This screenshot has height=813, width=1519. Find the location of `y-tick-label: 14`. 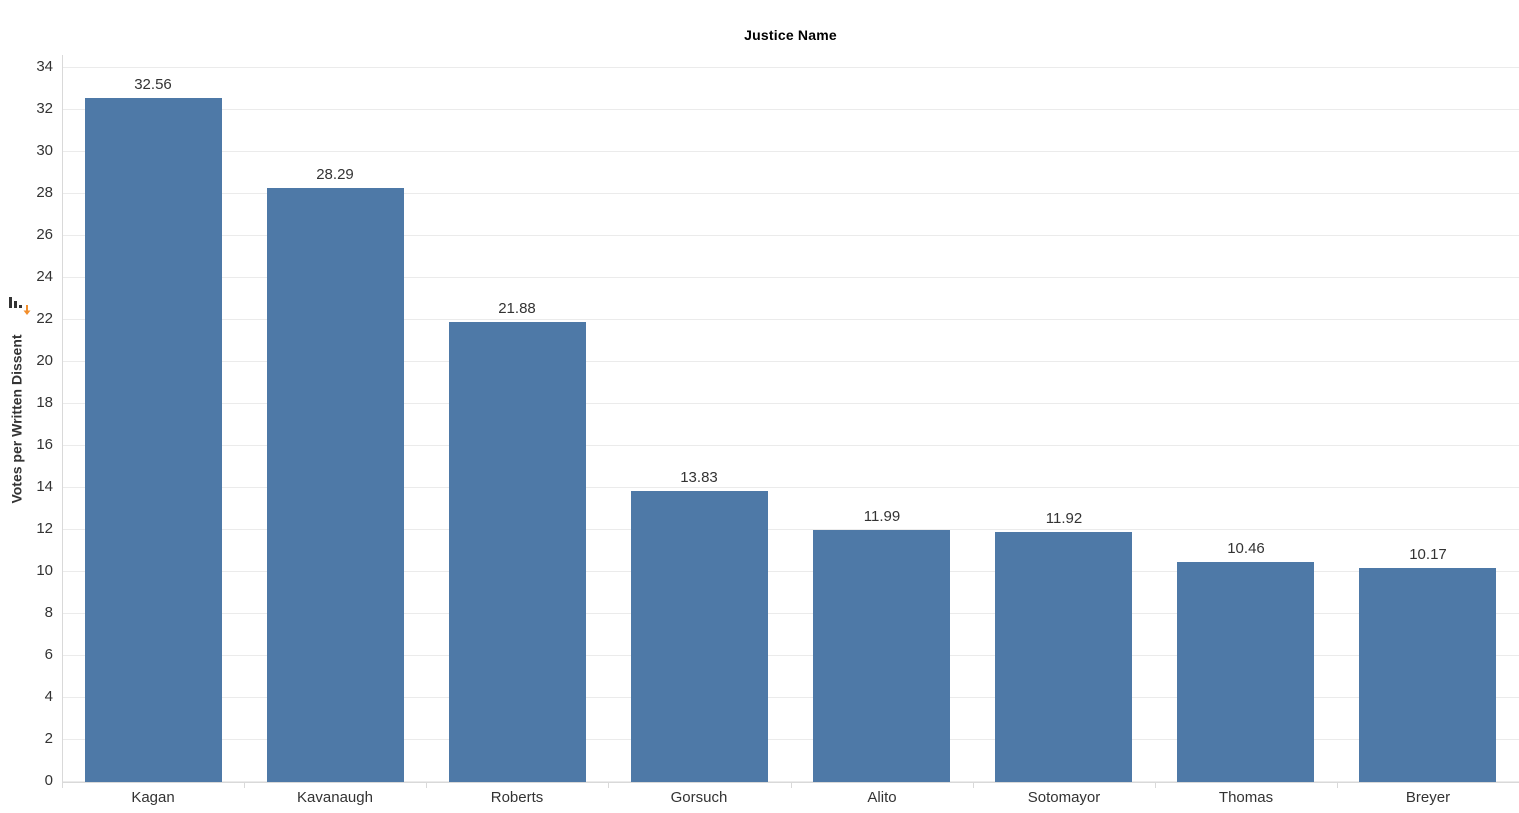

y-tick-label: 14 is located at coordinates (44, 486).